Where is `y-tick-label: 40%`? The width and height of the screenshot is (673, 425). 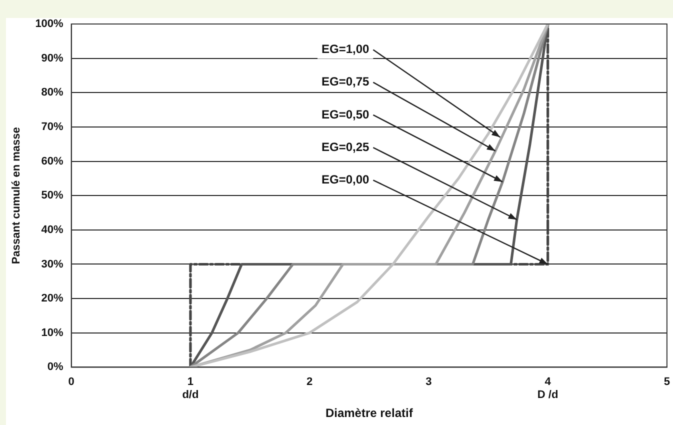 y-tick-label: 40% is located at coordinates (52, 230).